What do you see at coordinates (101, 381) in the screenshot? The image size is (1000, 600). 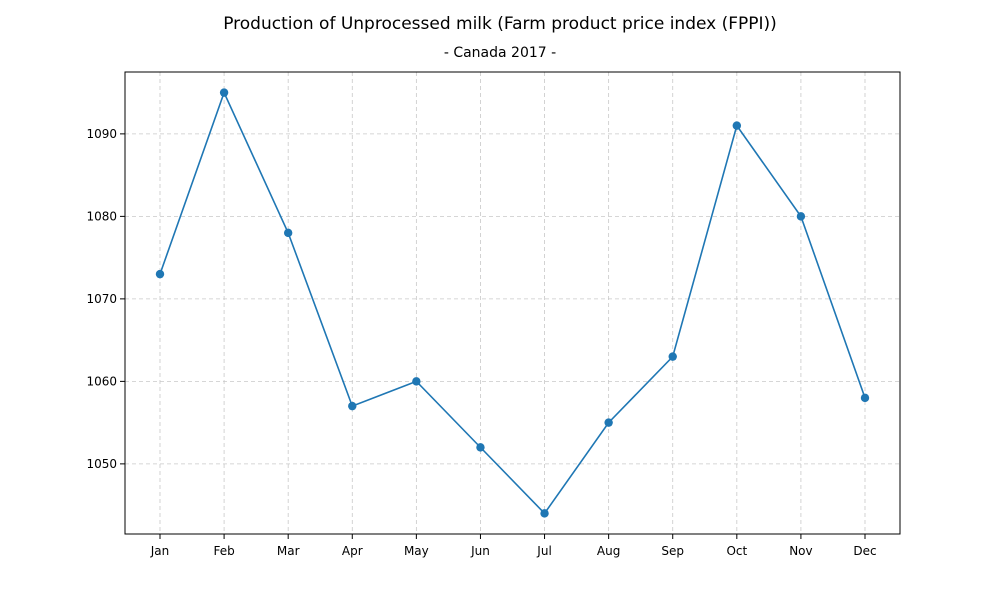 I see `y-tick-label: 1060` at bounding box center [101, 381].